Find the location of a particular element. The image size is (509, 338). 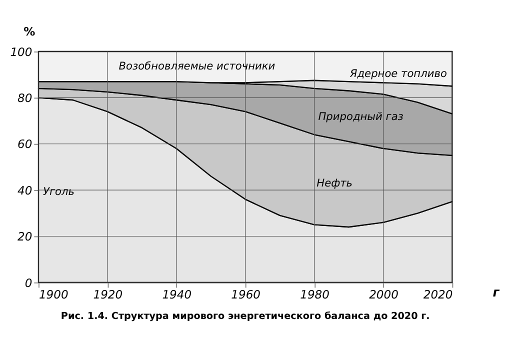

y-tick-label: 0 is located at coordinates (28, 283).